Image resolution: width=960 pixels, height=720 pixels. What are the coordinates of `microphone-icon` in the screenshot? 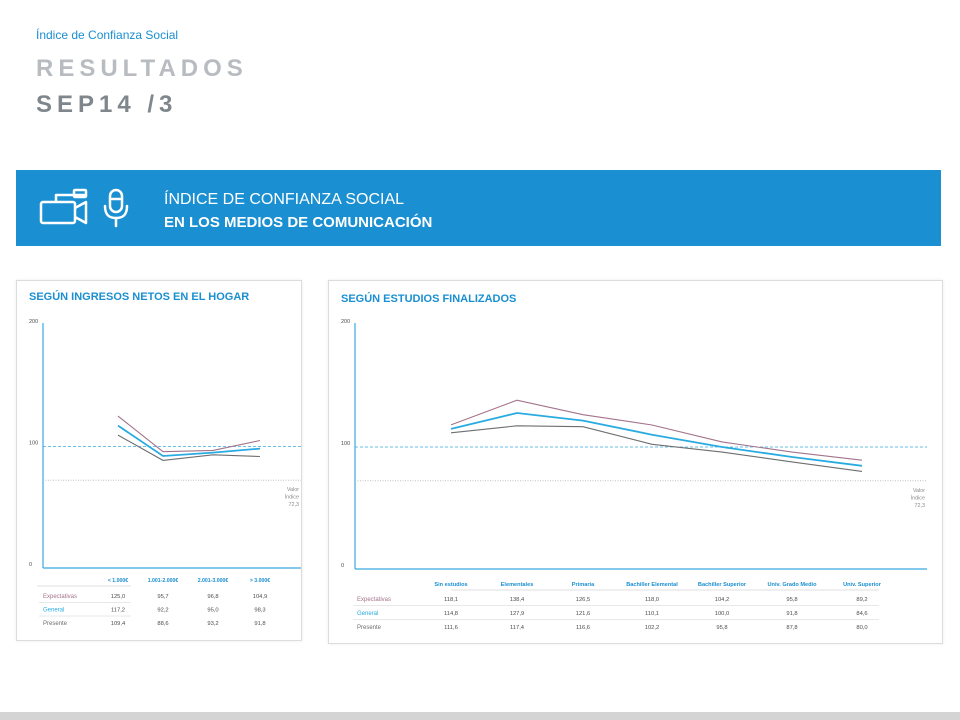 It's located at (116, 208).